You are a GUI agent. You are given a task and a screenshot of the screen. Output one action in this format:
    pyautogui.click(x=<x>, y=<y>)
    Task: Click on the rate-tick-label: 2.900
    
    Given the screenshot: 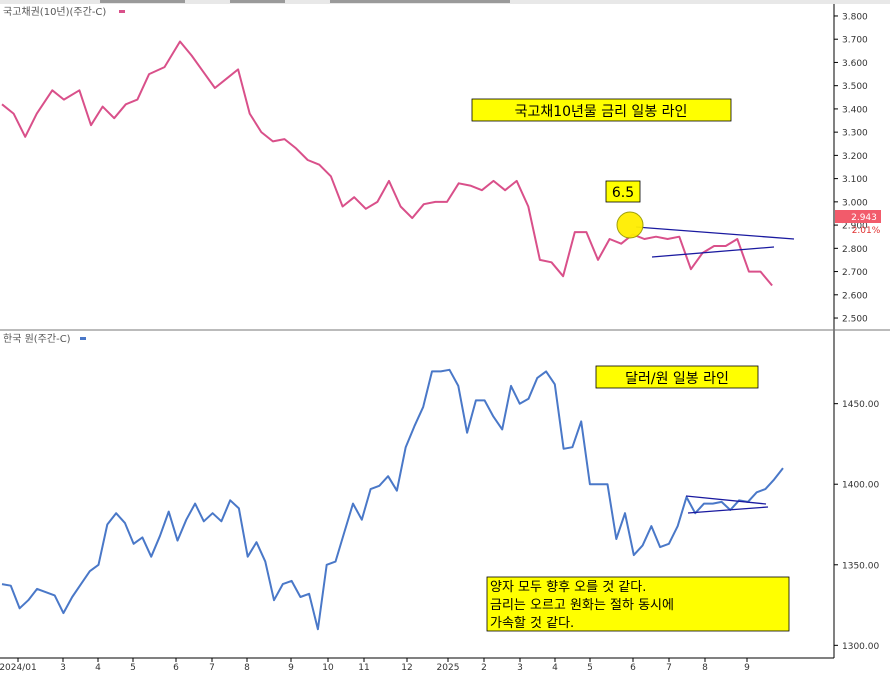 What is the action you would take?
    pyautogui.click(x=855, y=227)
    